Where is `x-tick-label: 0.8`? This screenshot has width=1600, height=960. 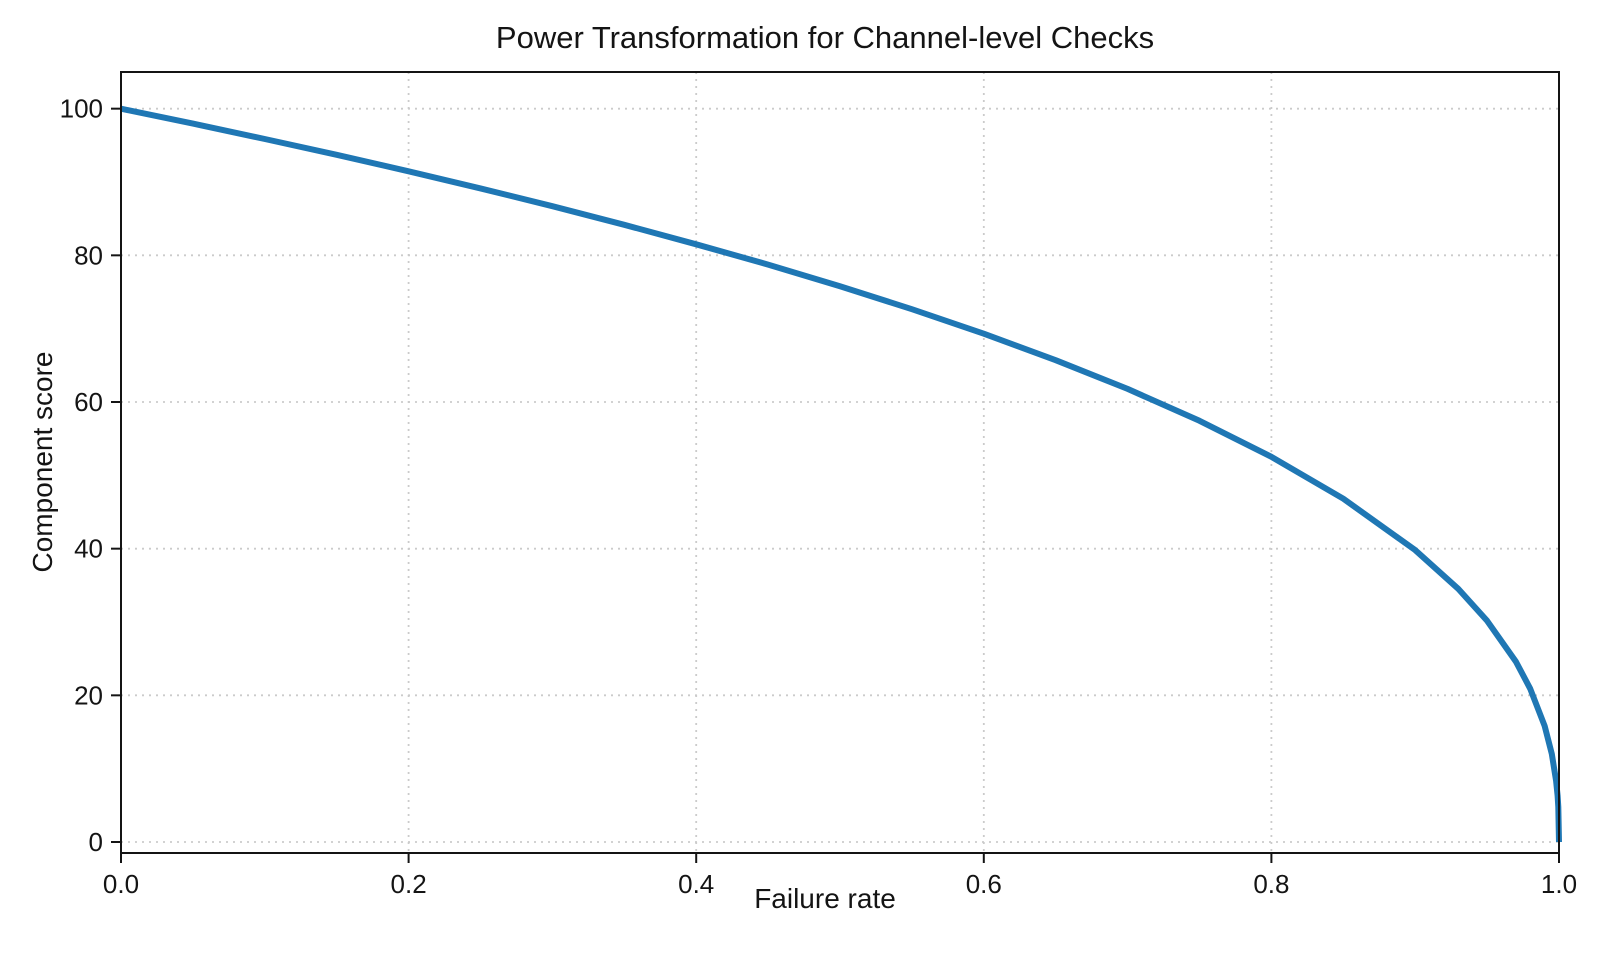
x-tick-label: 0.8 is located at coordinates (1271, 884).